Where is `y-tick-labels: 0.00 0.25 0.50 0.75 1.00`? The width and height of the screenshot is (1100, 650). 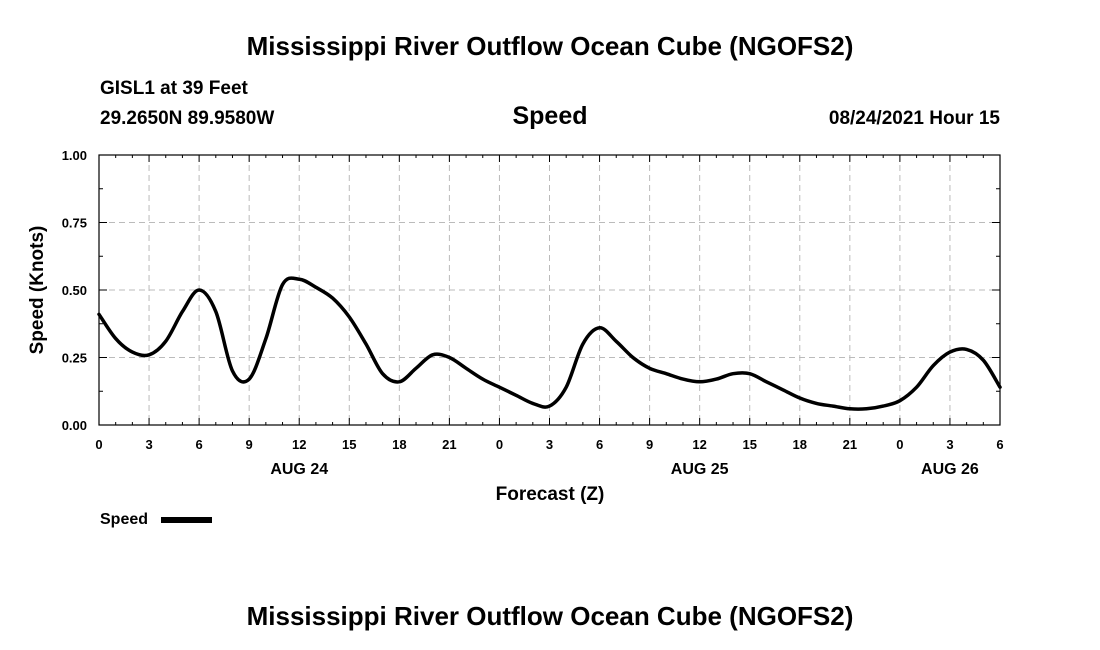 y-tick-labels: 0.00 0.25 0.50 0.75 1.00 is located at coordinates (74, 290).